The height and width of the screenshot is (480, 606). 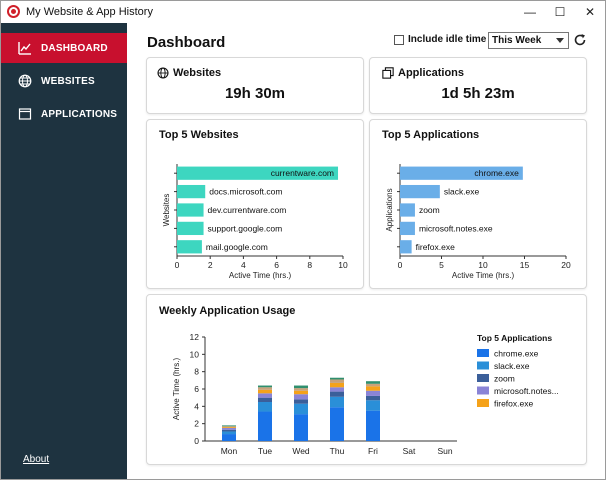 I want to click on top-applications-title: Top 5 Applications, so click(x=431, y=135).